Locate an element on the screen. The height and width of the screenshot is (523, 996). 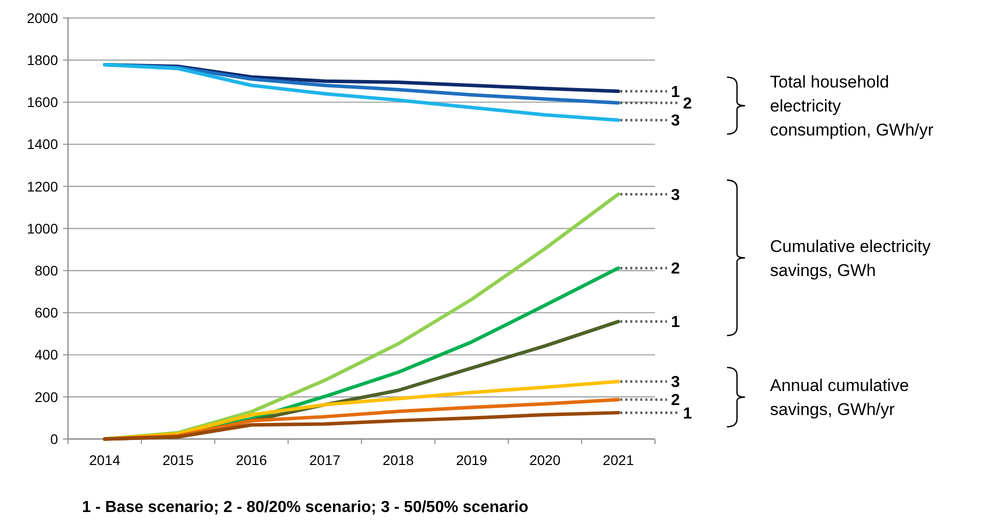
text: 1 - Base scenario; 2 - 80/20% scenario; 3 - 50/50% scenario is located at coordinates (305, 507).